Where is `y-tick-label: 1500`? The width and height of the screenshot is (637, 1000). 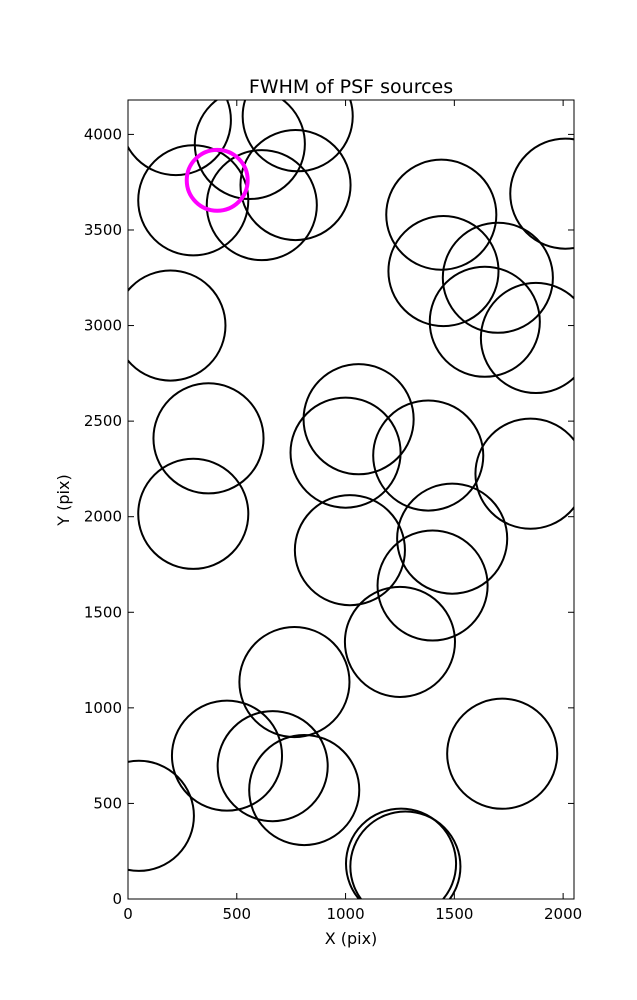
y-tick-label: 1500 is located at coordinates (103, 612).